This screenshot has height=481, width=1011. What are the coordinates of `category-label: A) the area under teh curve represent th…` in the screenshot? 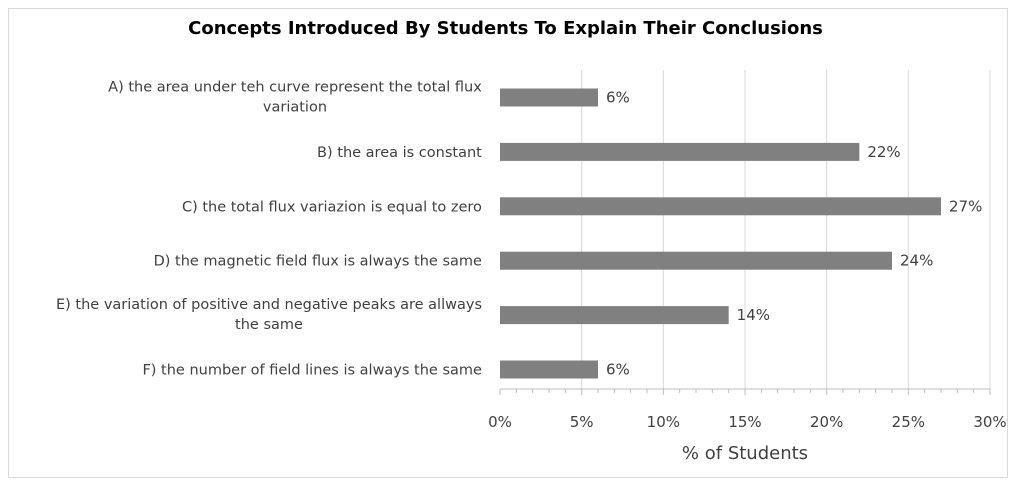 It's located at (295, 98).